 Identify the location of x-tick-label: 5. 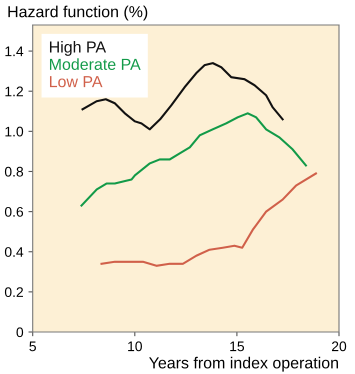
(32, 347).